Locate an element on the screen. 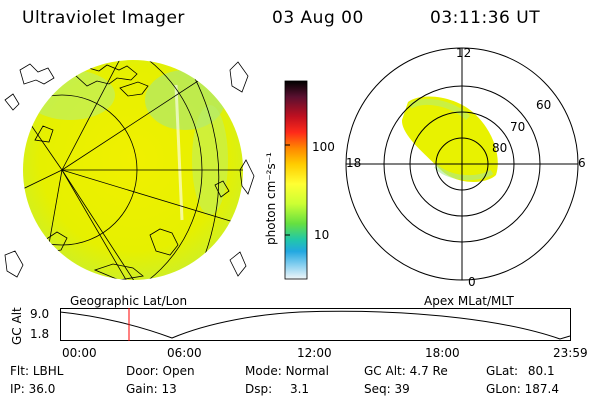 The image size is (600, 400). gain-field: Gain: 13 is located at coordinates (151, 389).